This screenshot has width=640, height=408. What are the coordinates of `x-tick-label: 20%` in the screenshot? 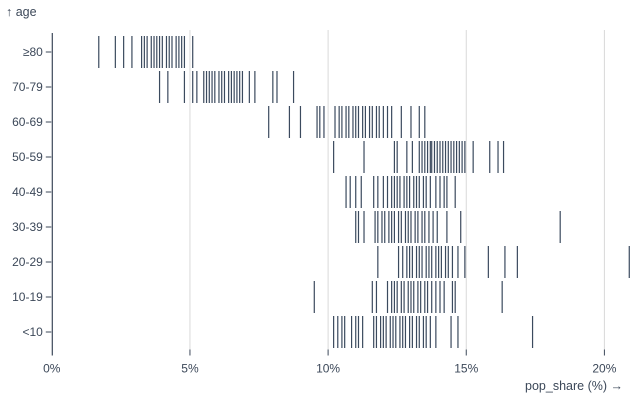 It's located at (604, 369).